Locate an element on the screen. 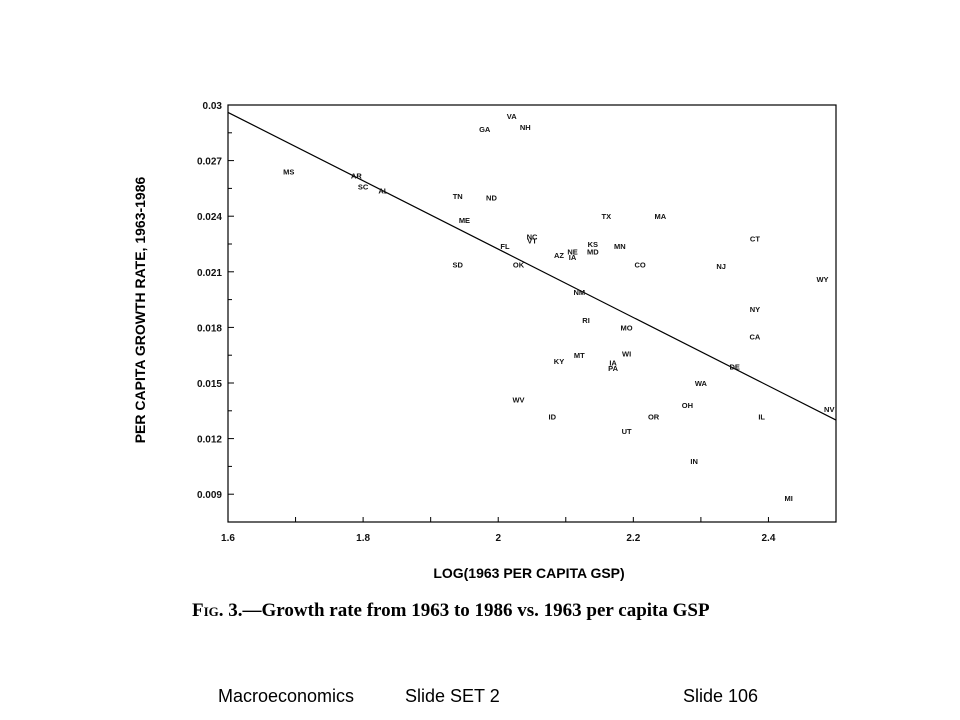  data-point-label: IL is located at coordinates (761, 416).